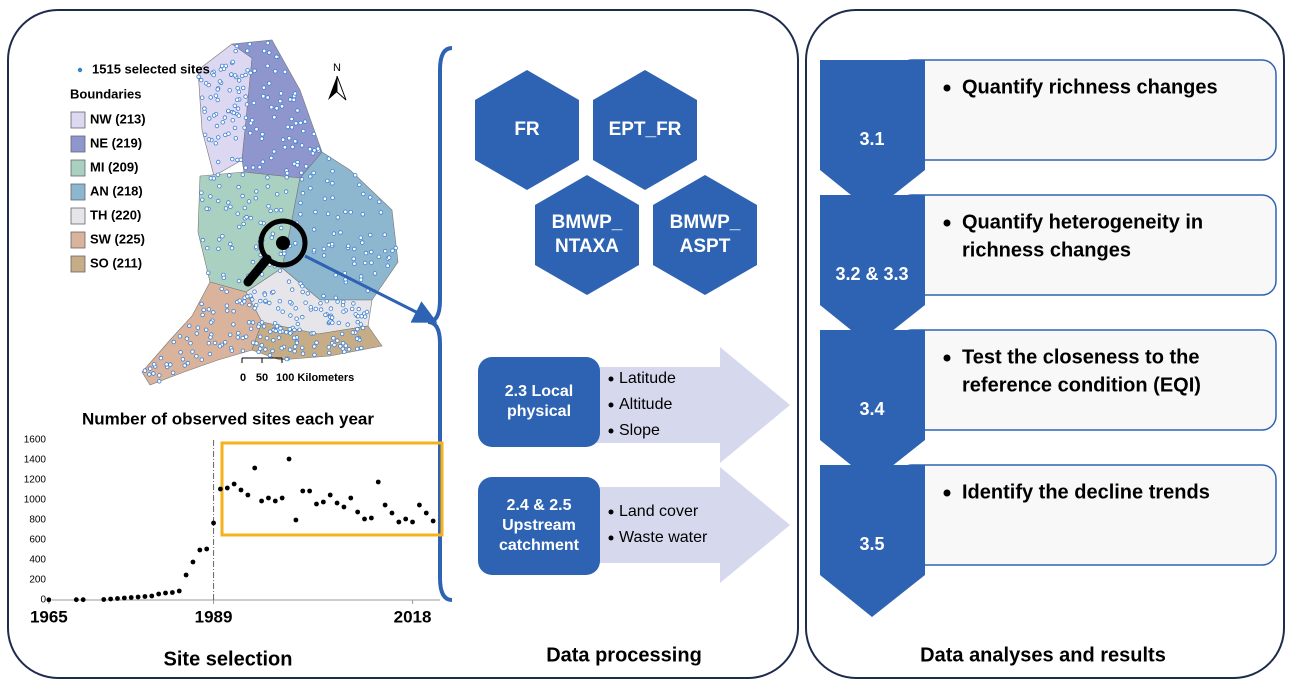 Image resolution: width=1291 pixels, height=686 pixels. I want to click on factor-label: physical, so click(539, 411).